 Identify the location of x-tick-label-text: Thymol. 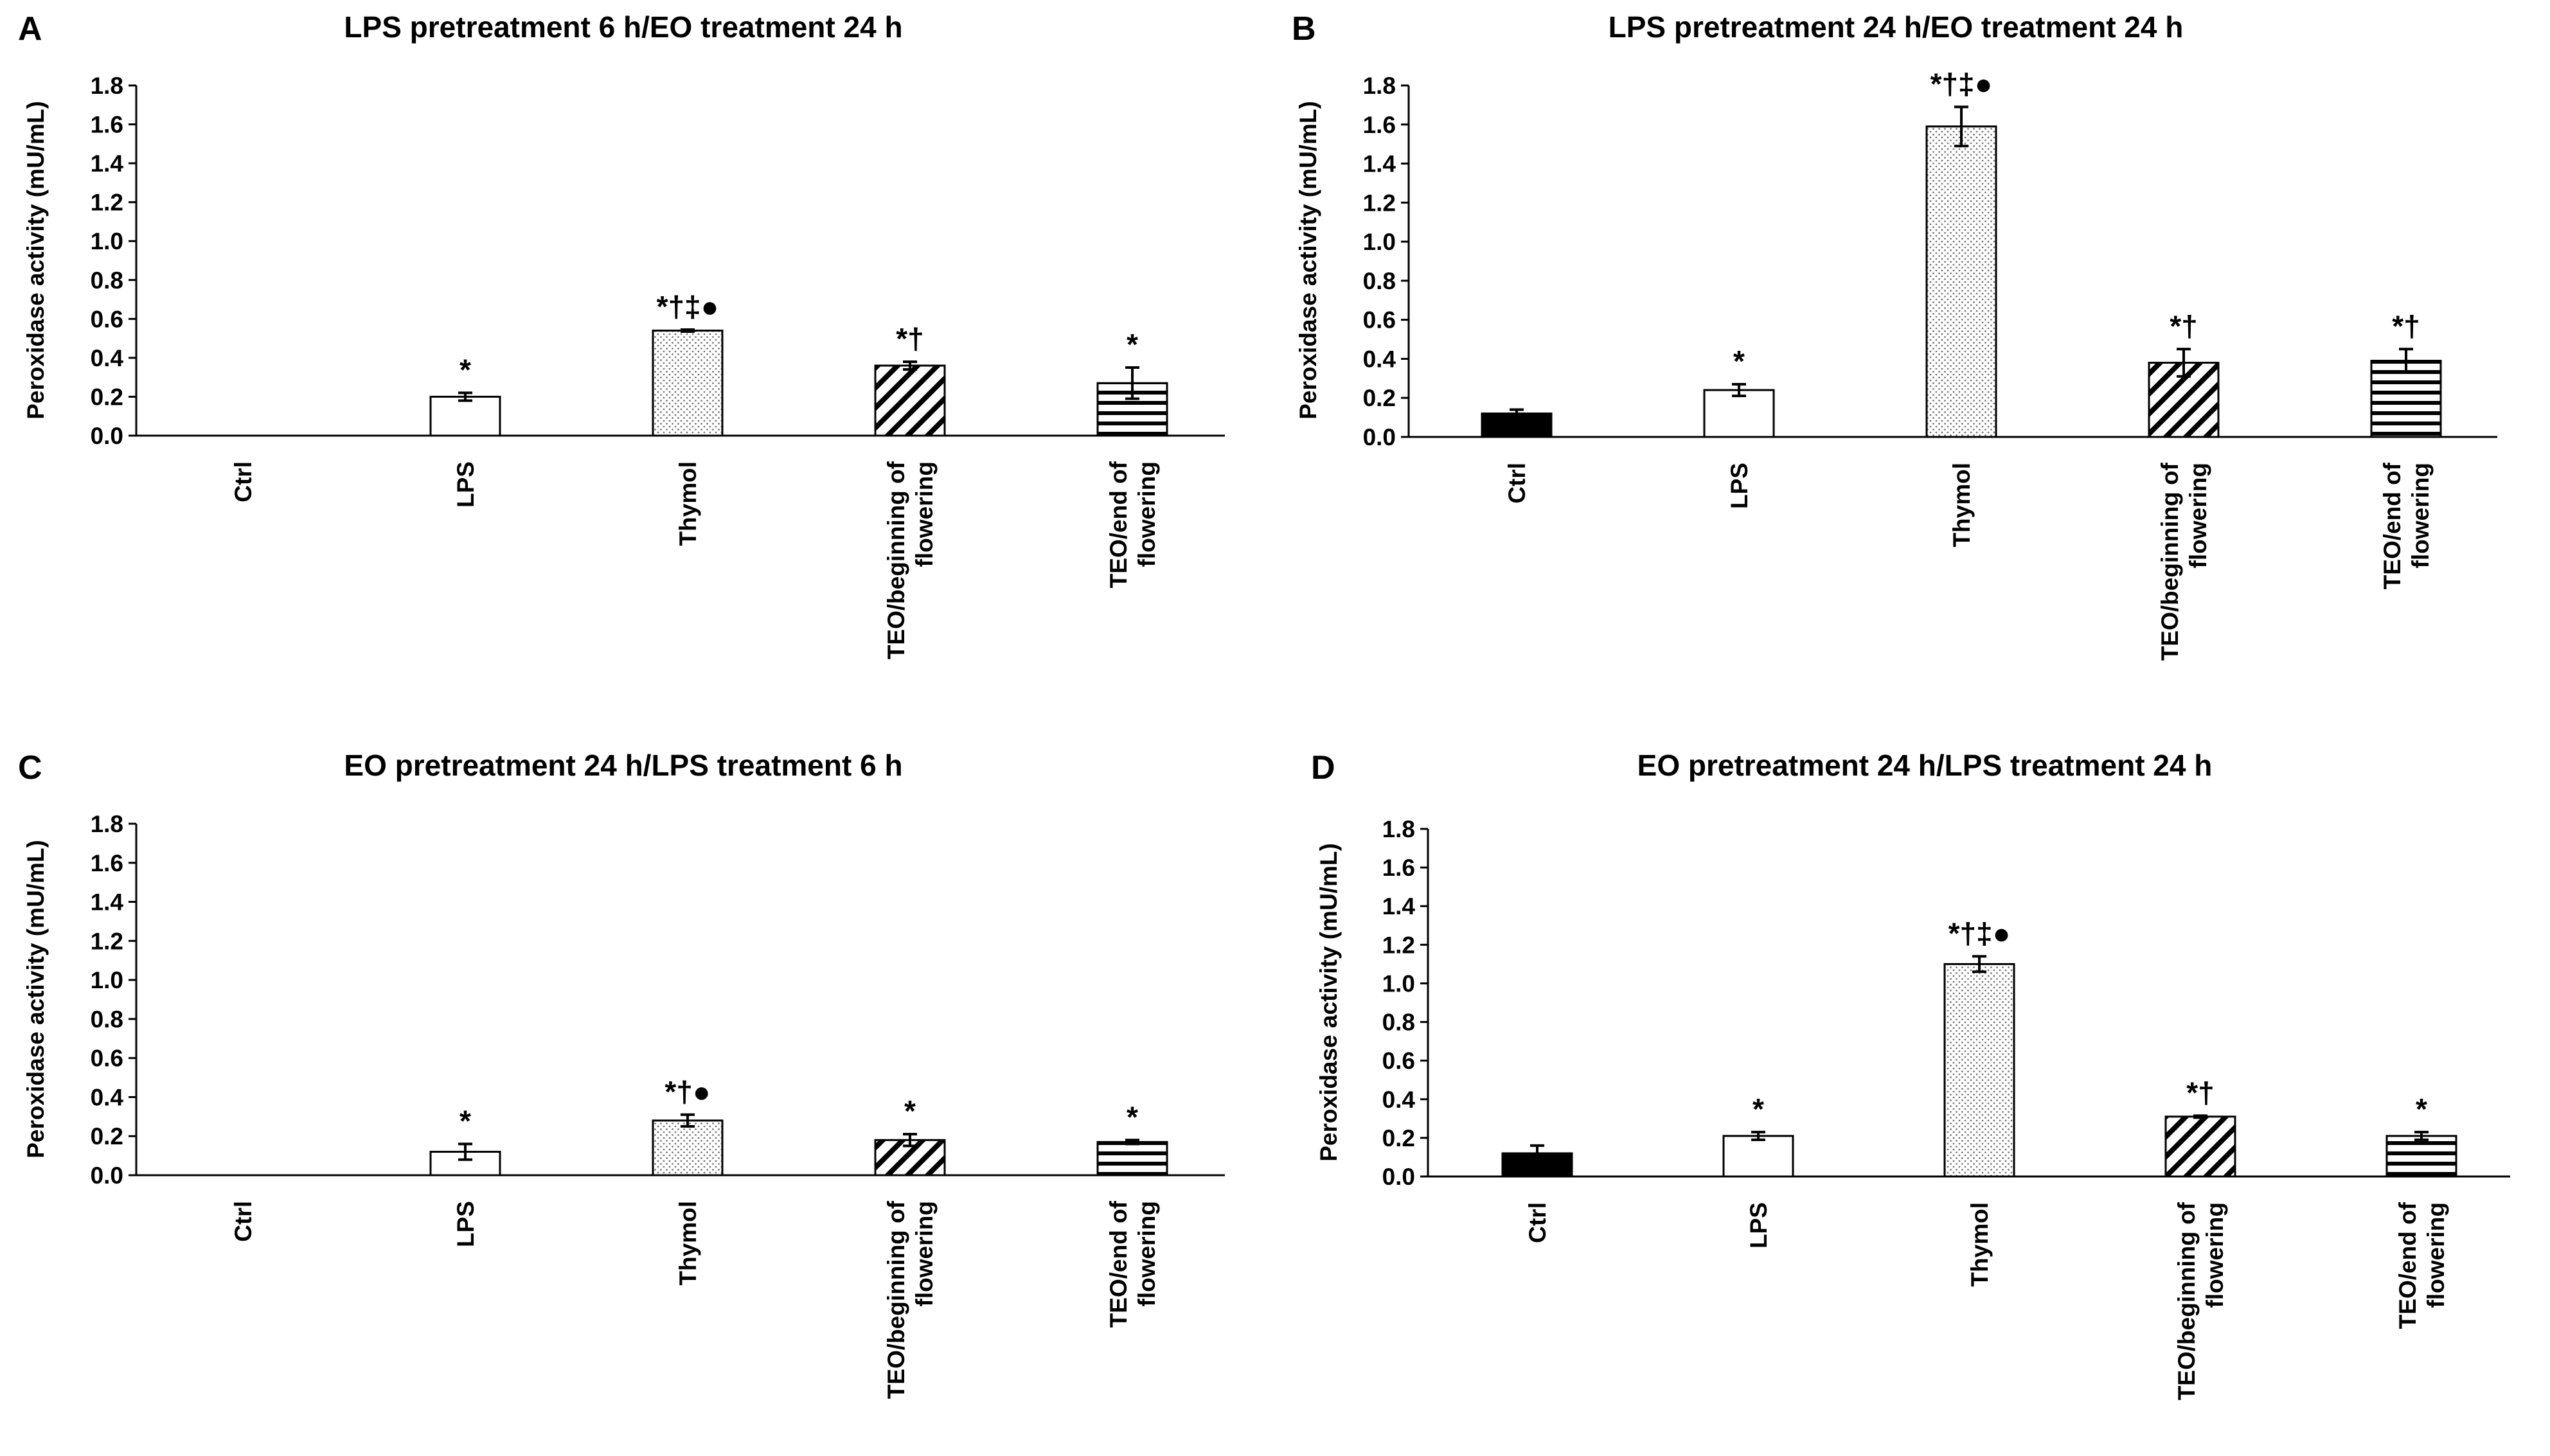
(688, 504).